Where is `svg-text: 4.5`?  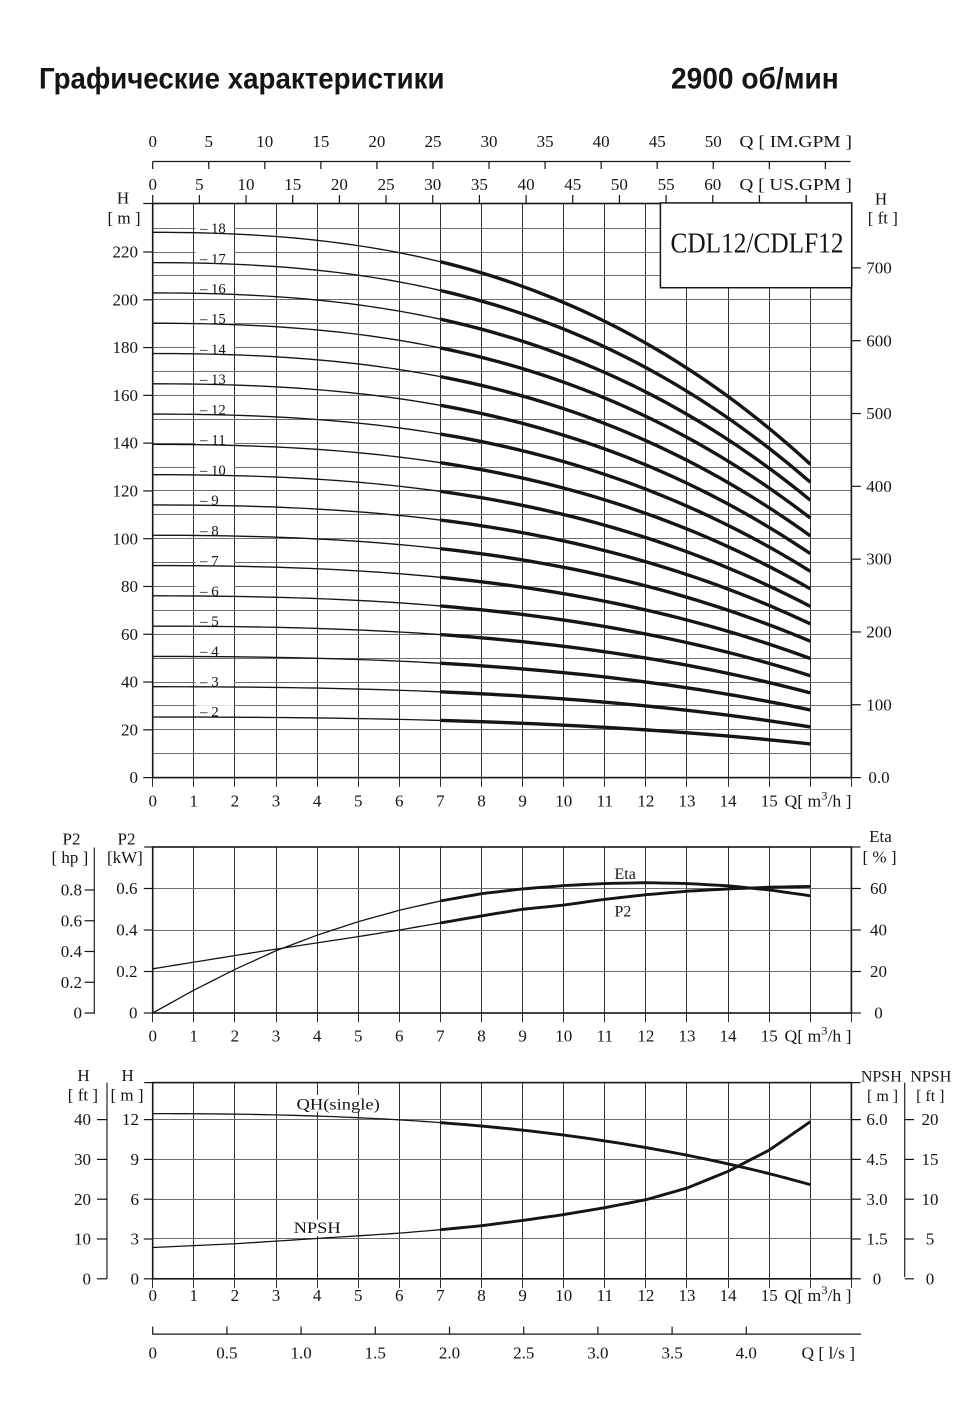
svg-text: 4.5 is located at coordinates (876, 1159).